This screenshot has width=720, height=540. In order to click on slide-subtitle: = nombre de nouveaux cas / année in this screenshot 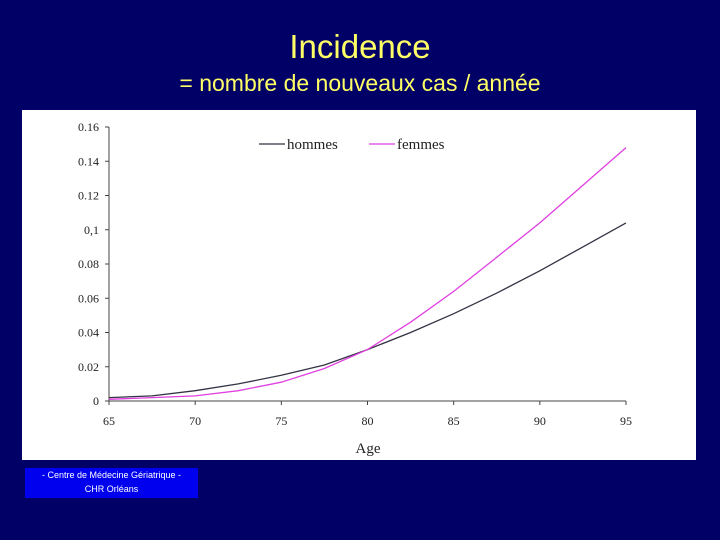, I will do `click(360, 83)`.